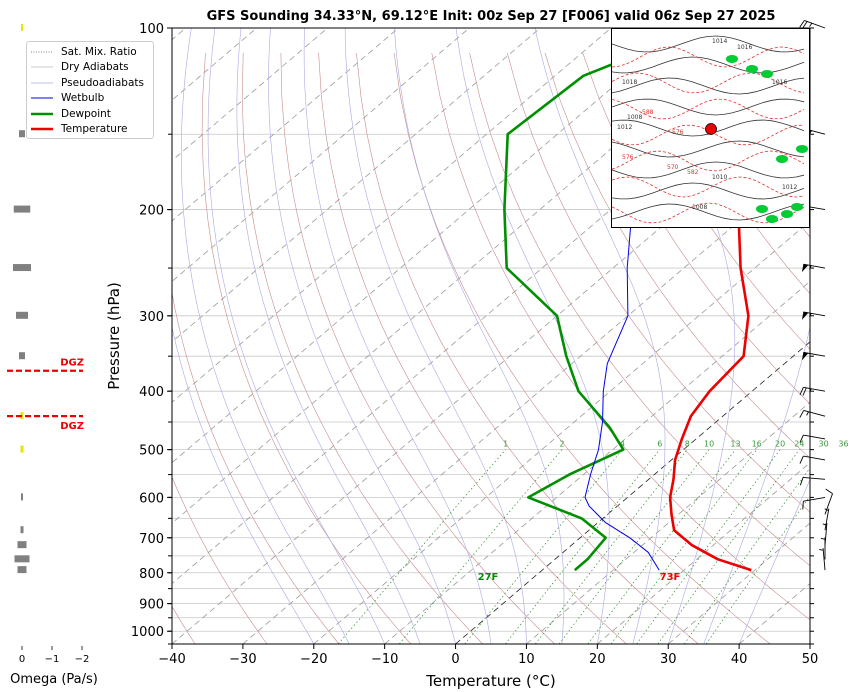 Image resolution: width=850 pixels, height=692 pixels. What do you see at coordinates (82, 659) in the screenshot?
I see `omega-tick-label: −2` at bounding box center [82, 659].